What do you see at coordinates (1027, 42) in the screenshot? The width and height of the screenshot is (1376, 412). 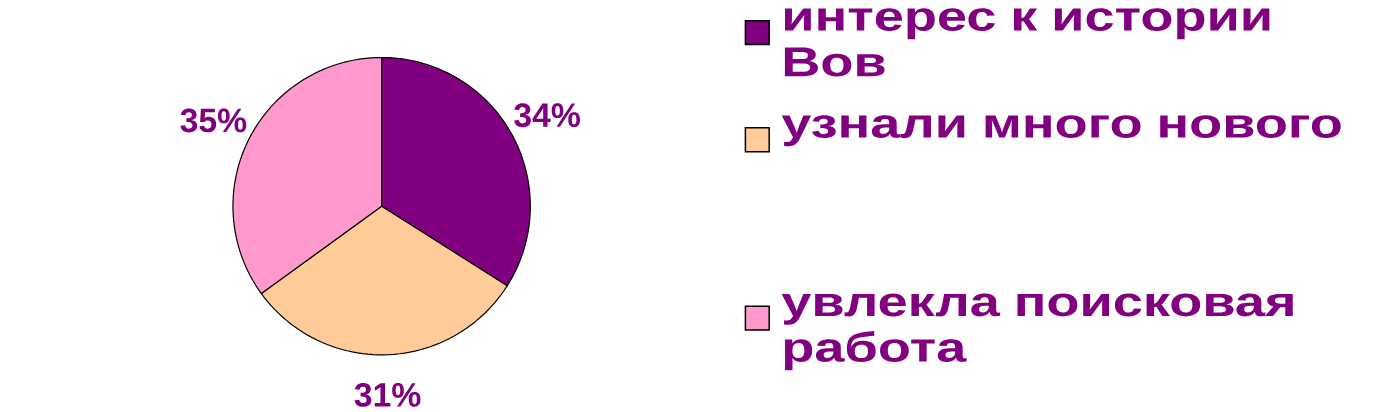 I see `legend-label: интерес к истории Вов` at bounding box center [1027, 42].